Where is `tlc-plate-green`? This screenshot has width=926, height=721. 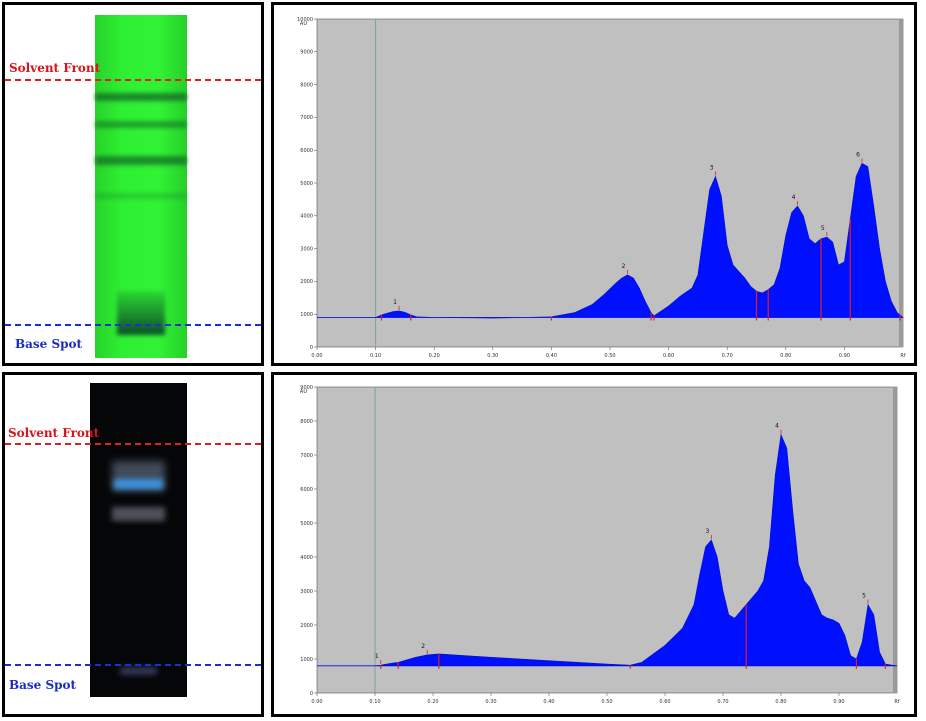
tlc-plate-green is located at coordinates (141, 186).